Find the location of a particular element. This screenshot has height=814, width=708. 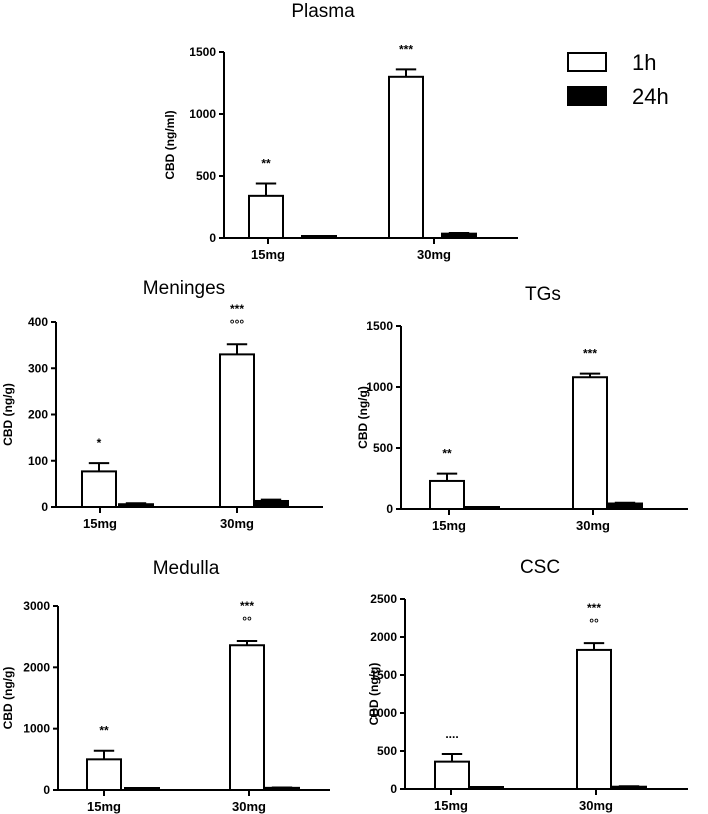

chart-title: CSC is located at coordinates (540, 567).